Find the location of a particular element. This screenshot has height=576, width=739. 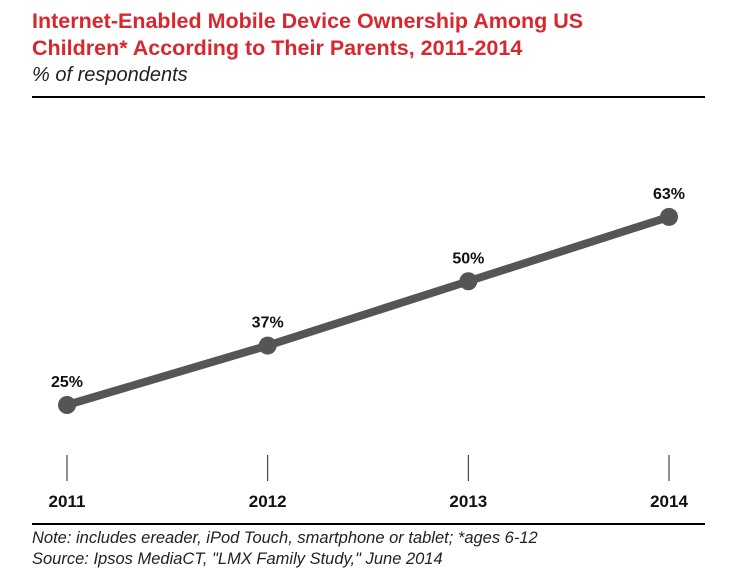

data-point-2014 is located at coordinates (669, 216).